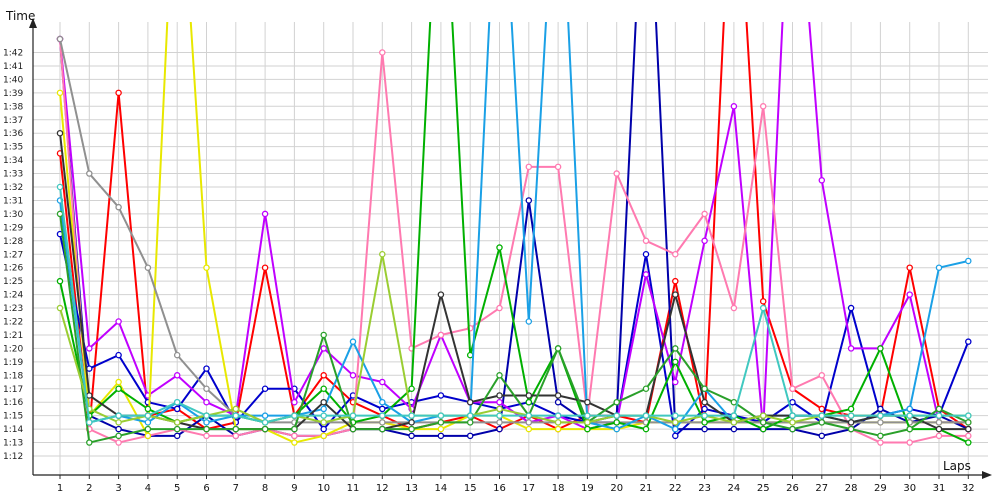  Describe the element at coordinates (957, 466) in the screenshot. I see `x-axis-title: Laps` at that location.